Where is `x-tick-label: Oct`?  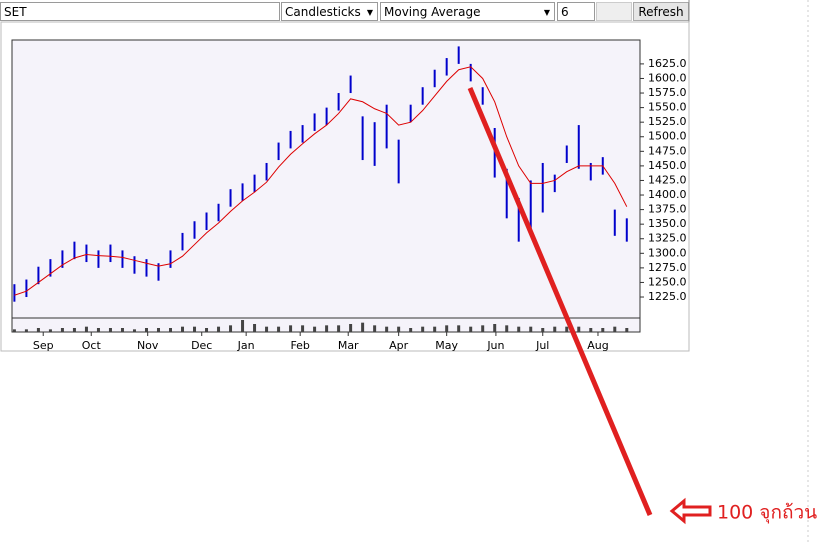 x-tick-label: Oct is located at coordinates (92, 345).